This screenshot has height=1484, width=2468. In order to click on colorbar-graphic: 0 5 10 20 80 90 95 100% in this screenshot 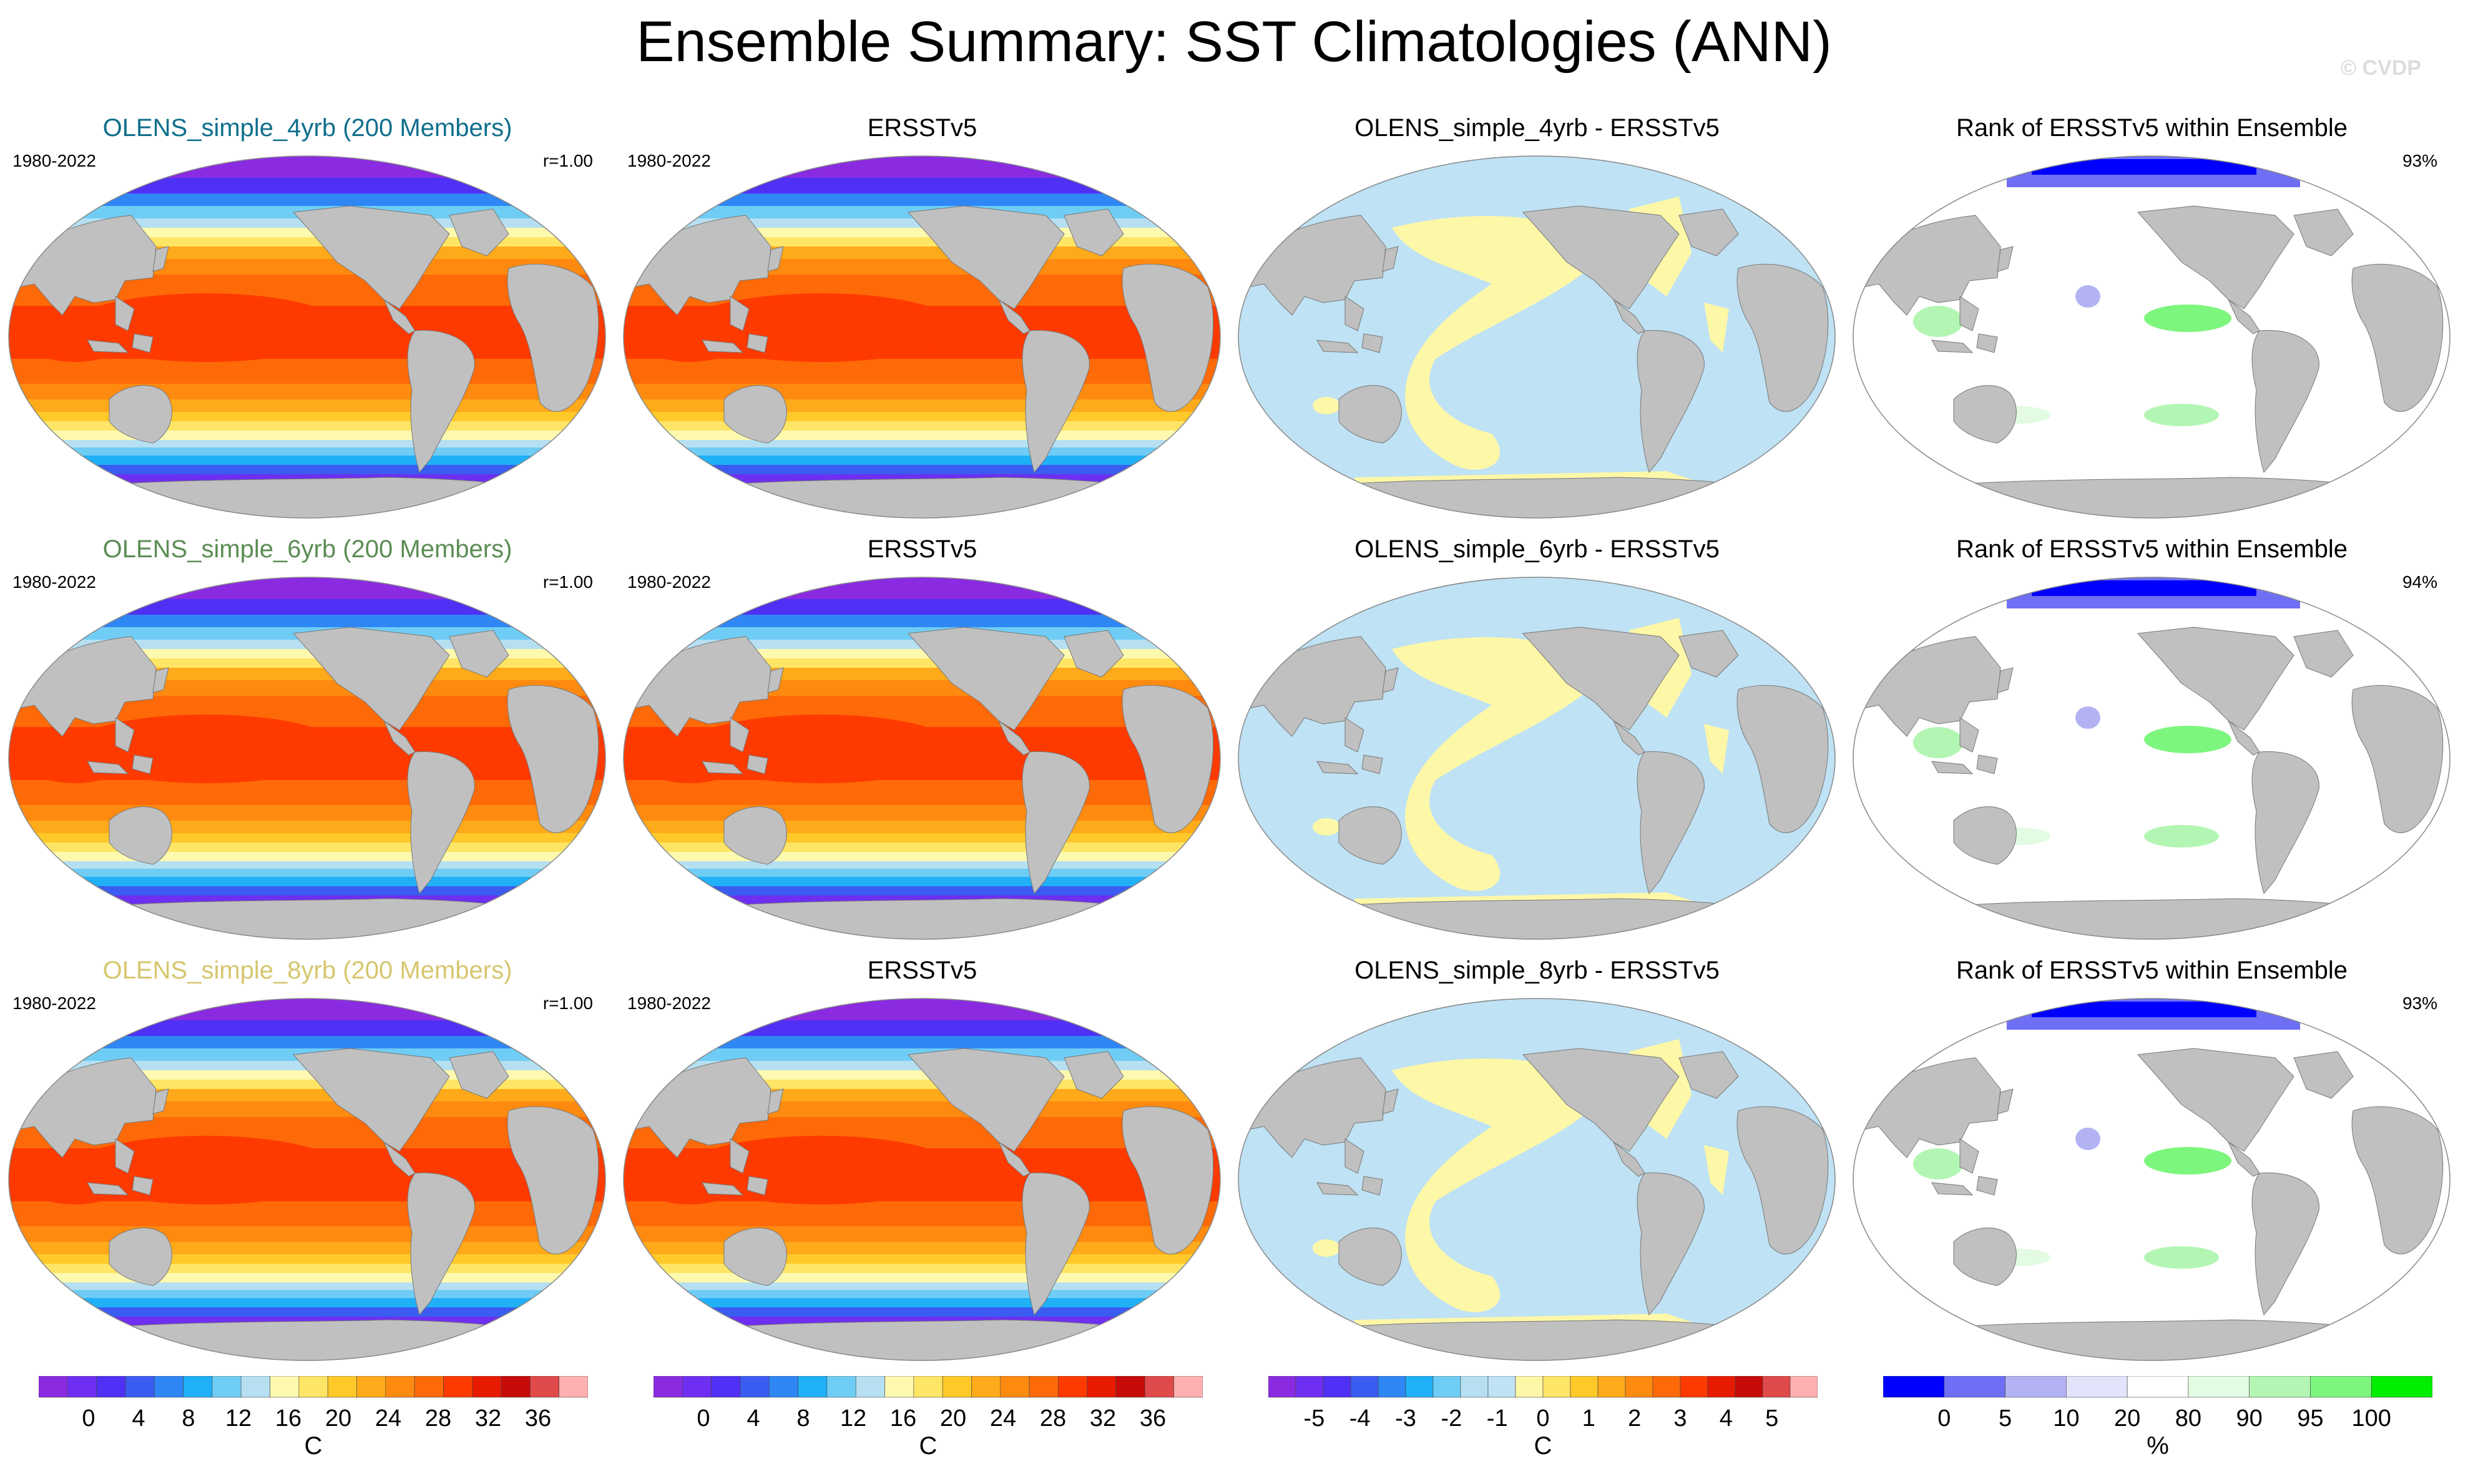, I will do `click(2157, 1418)`.